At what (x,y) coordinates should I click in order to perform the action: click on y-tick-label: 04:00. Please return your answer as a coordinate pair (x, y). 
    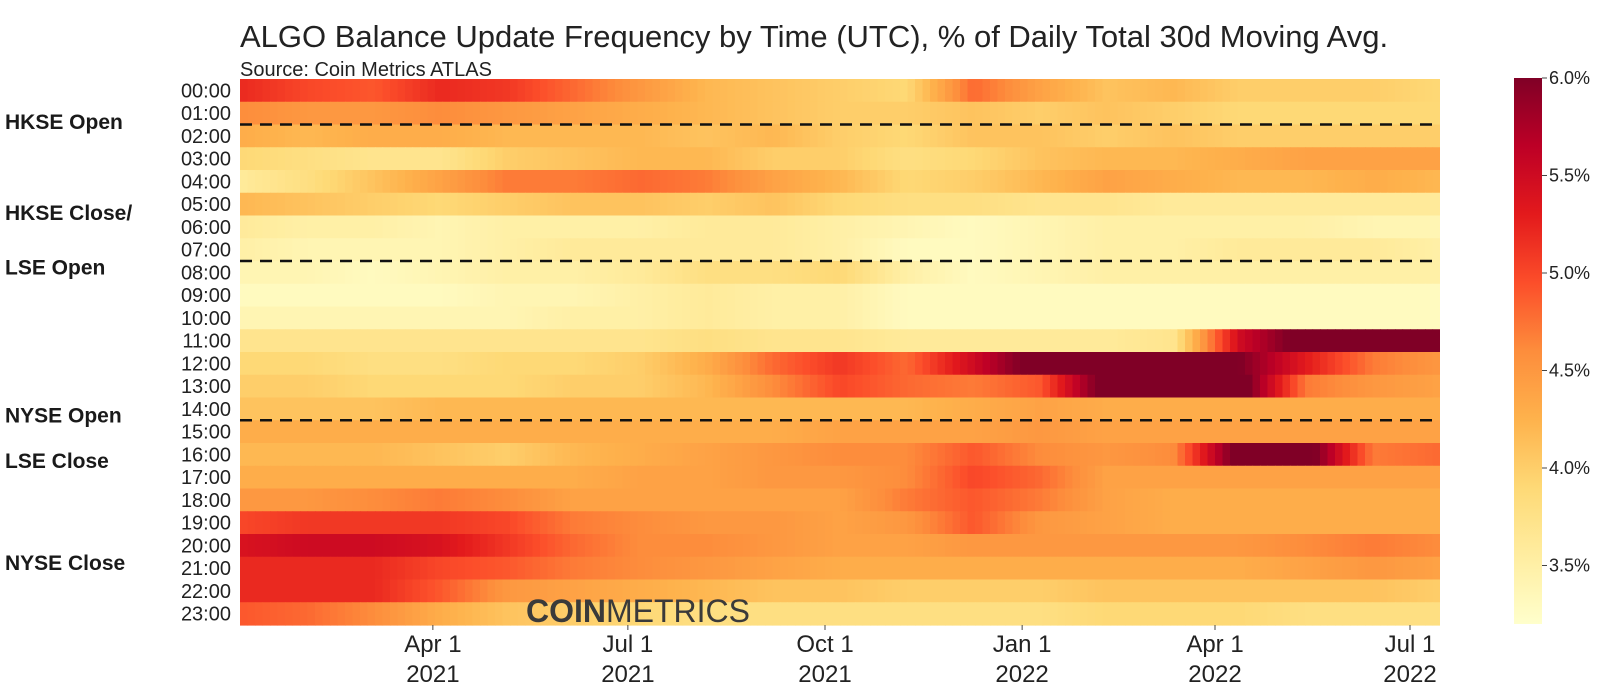
    Looking at the image, I should click on (206, 182).